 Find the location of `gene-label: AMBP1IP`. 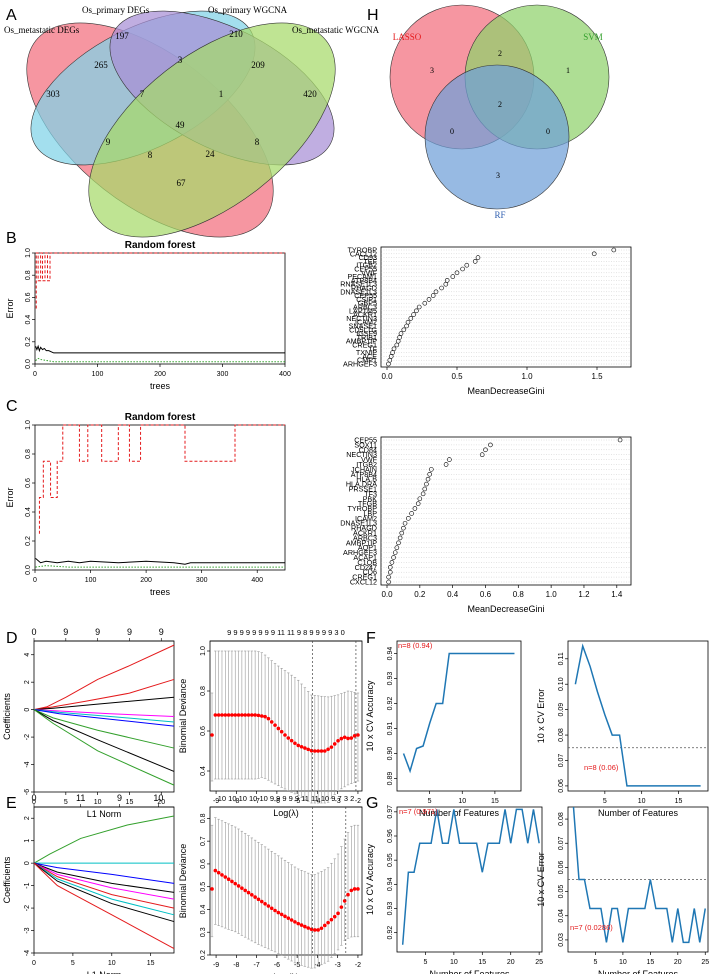

gene-label: AMBP1IP is located at coordinates (361, 542).